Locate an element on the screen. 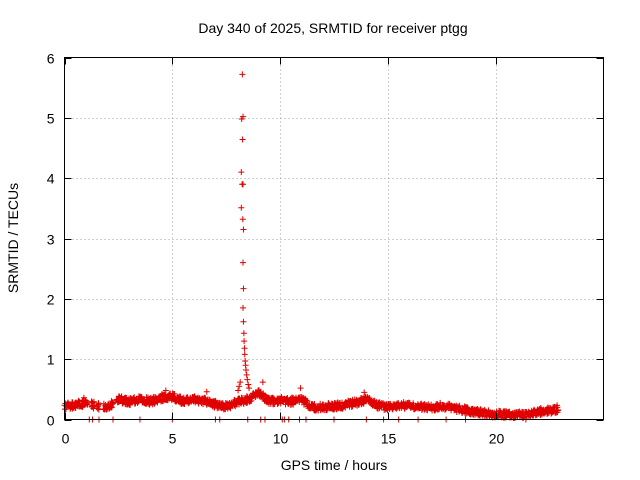  y-tick-label: 4 is located at coordinates (51, 179).